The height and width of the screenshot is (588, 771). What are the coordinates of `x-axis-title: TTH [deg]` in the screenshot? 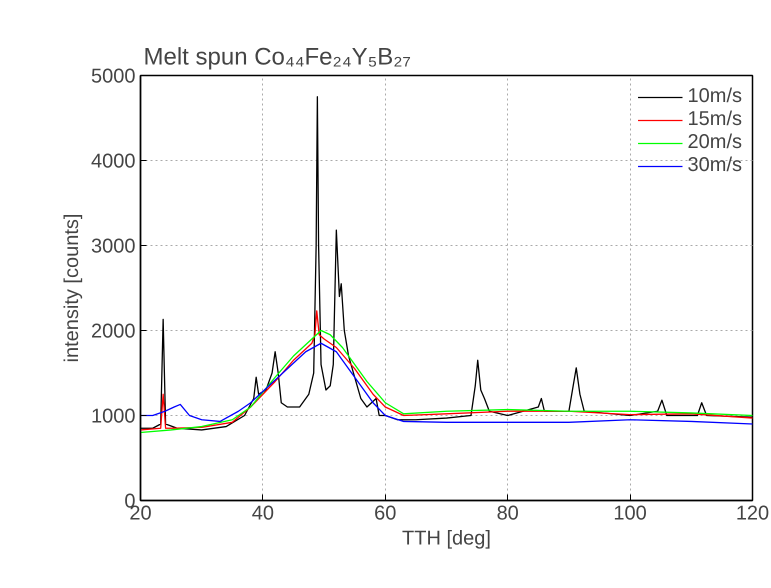 It's located at (446, 539).